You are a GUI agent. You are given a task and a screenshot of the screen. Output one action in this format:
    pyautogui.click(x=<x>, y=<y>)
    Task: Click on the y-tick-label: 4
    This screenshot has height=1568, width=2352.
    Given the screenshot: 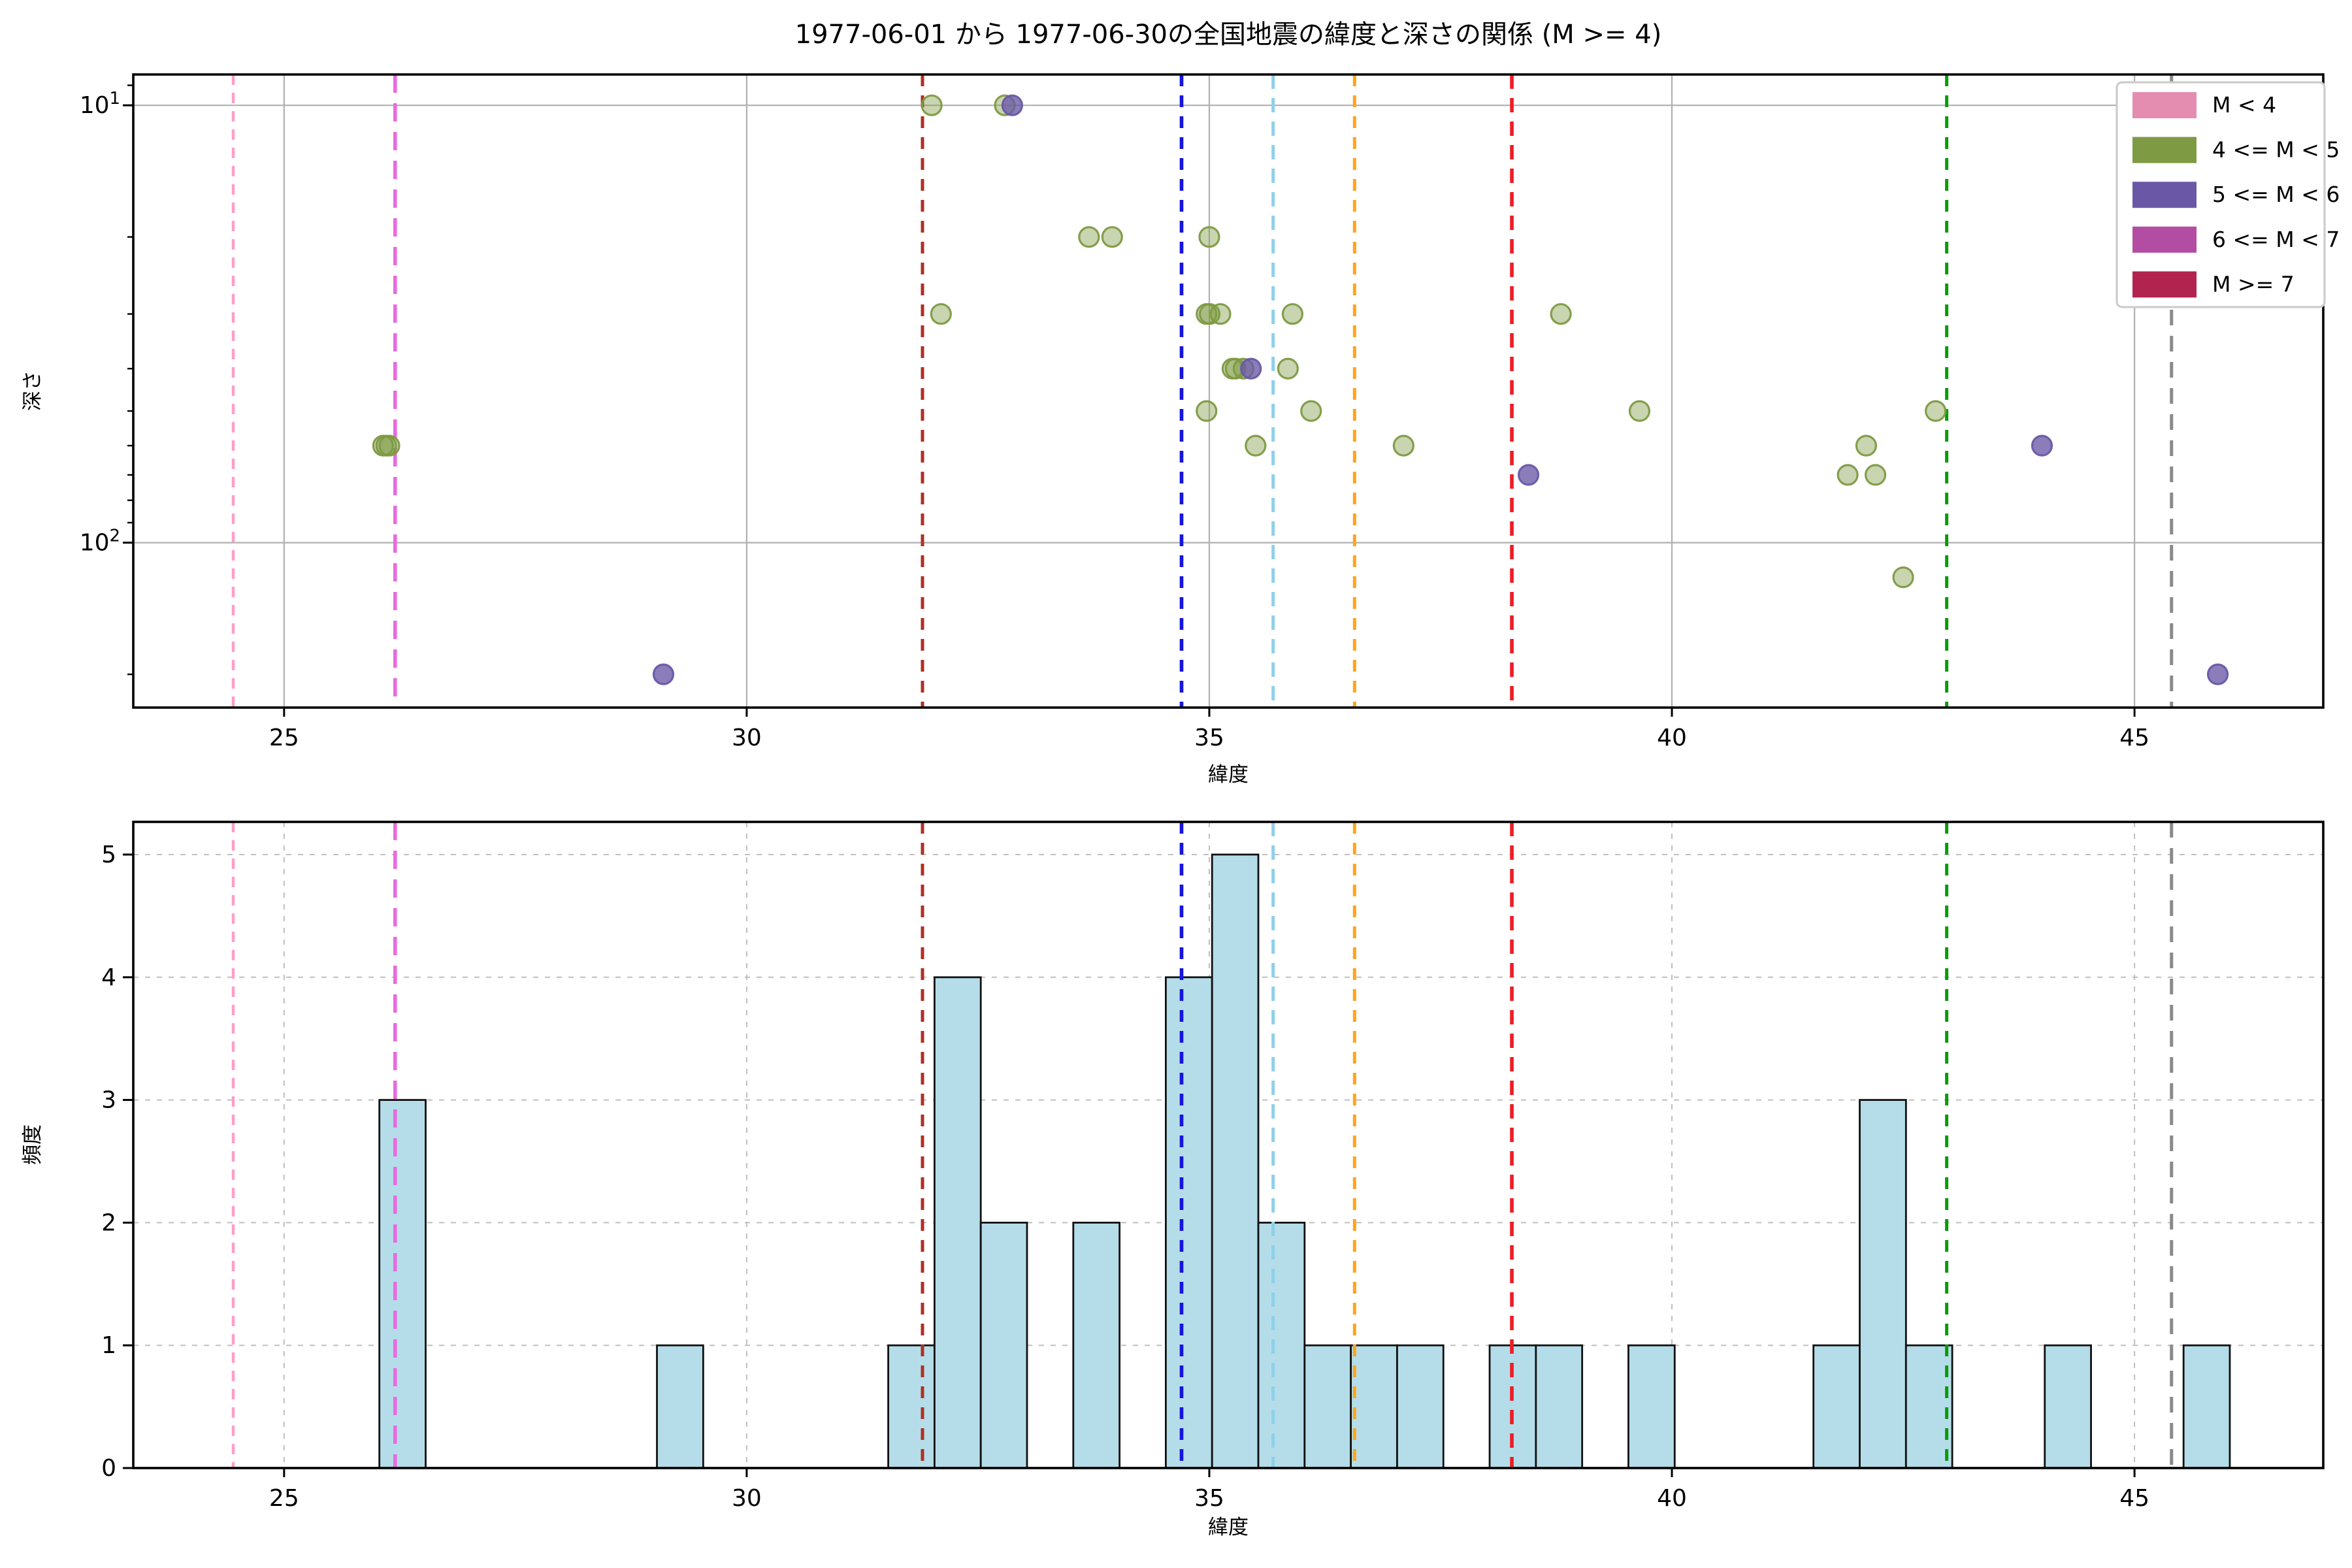 What is the action you would take?
    pyautogui.click(x=108, y=977)
    